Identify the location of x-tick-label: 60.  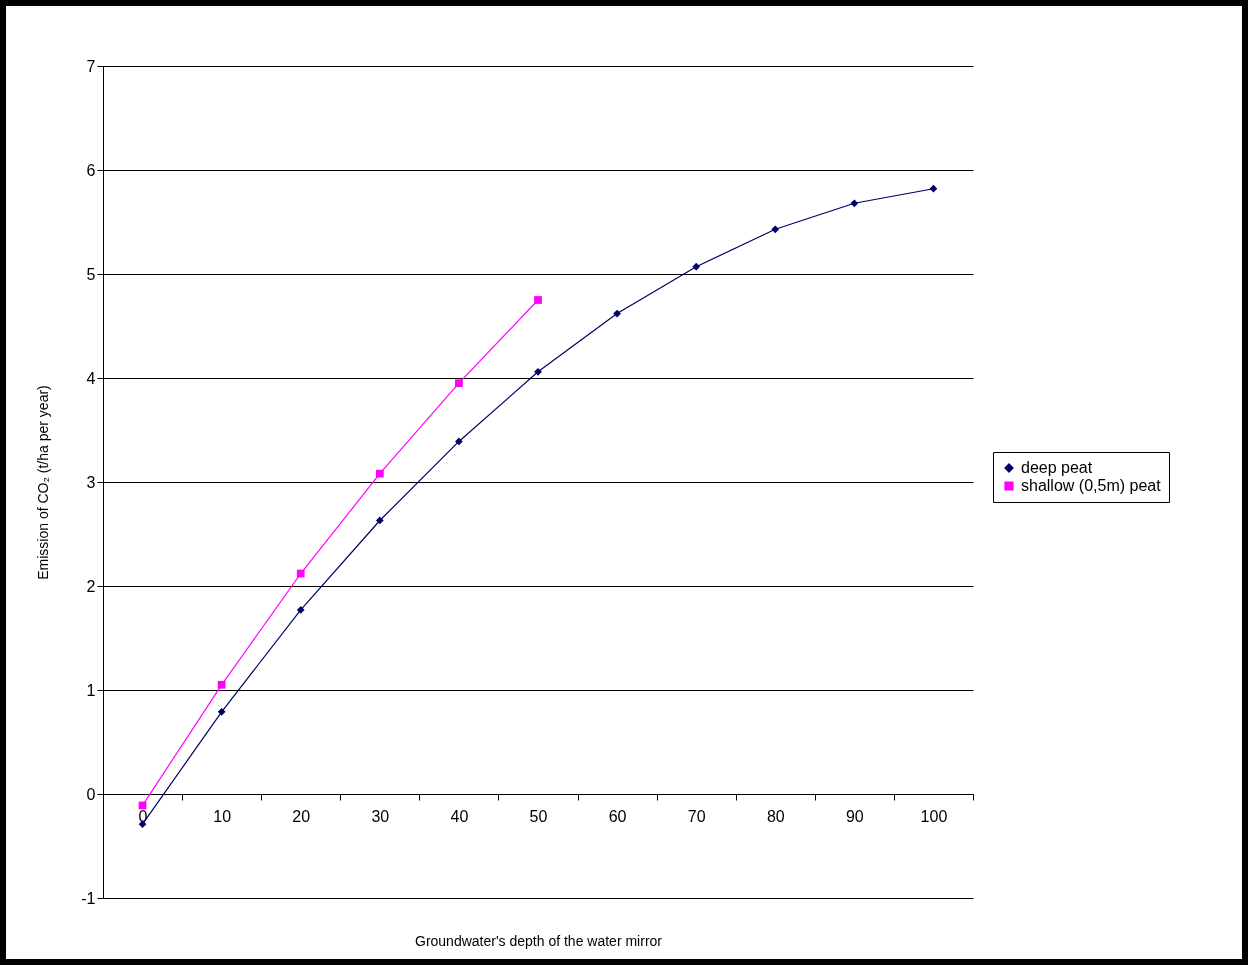
(617, 816).